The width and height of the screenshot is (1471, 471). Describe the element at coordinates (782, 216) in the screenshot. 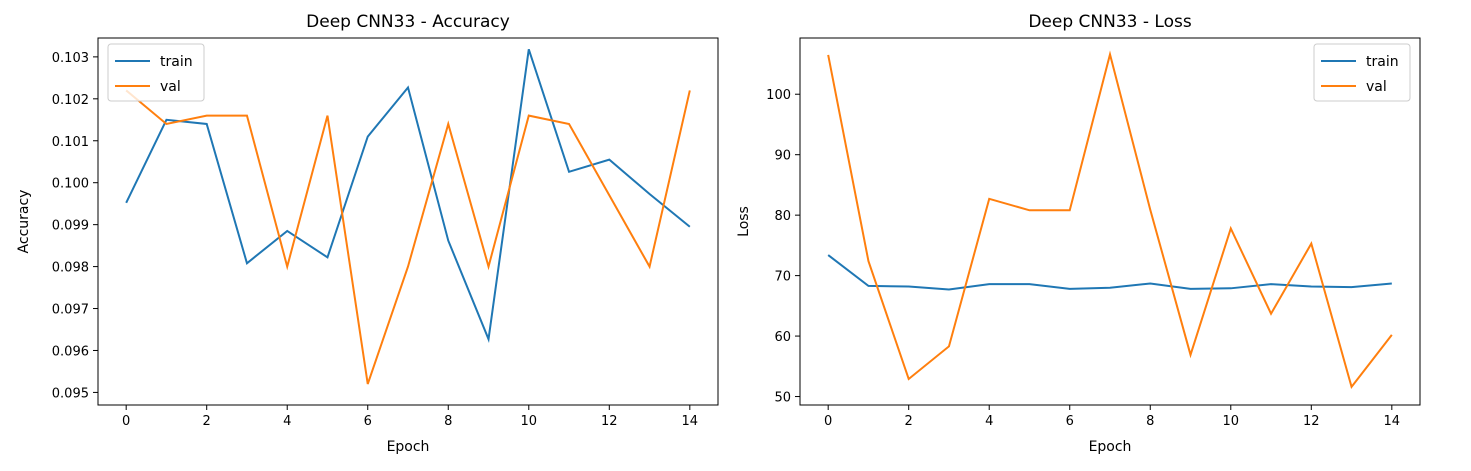

I see `y-tick-label: 80` at that location.